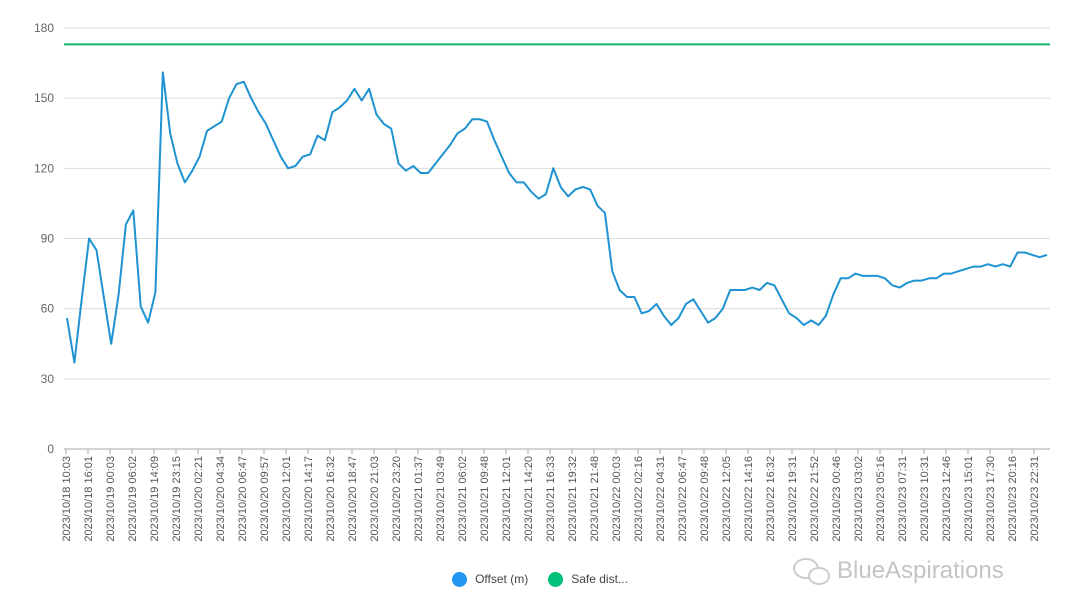  I want to click on x-tick-label-38: 2023/10/23 07:31, so click(903, 499).